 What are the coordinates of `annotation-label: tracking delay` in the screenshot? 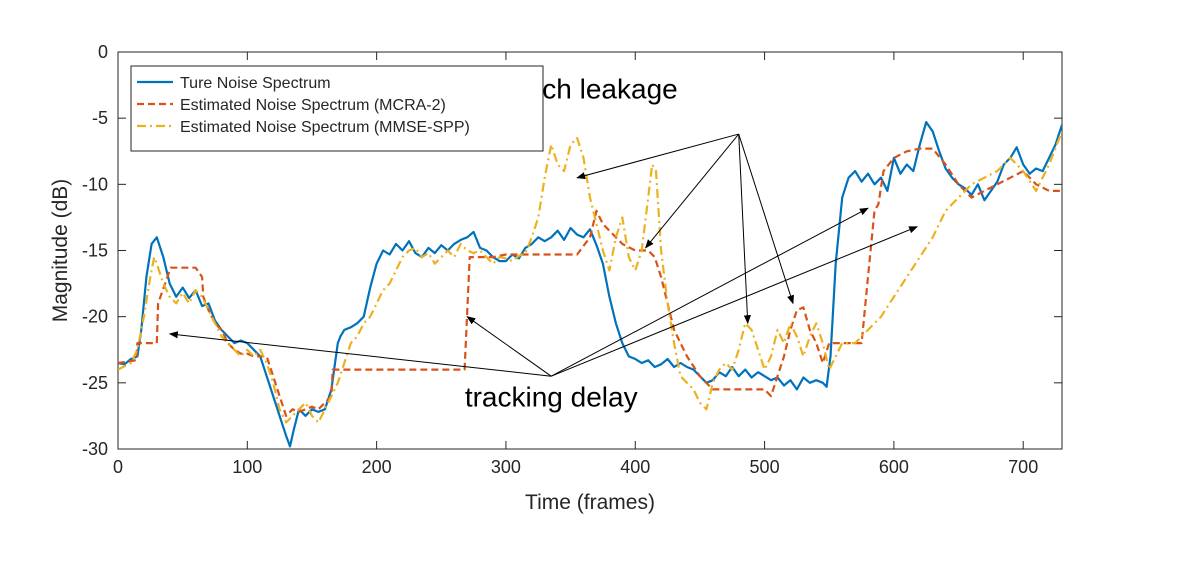 It's located at (551, 397).